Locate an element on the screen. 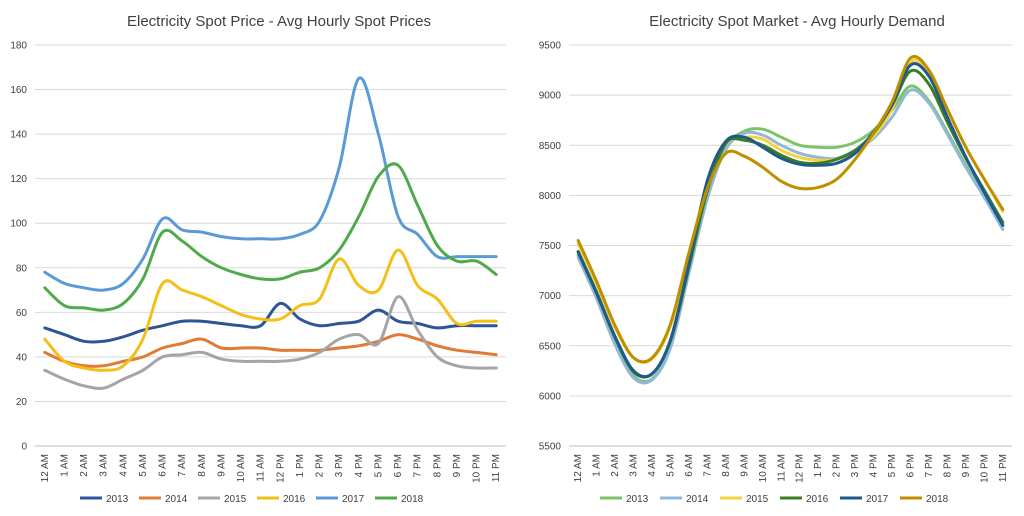 This screenshot has height=516, width=1024. y-tick-label: 100 is located at coordinates (18, 224).